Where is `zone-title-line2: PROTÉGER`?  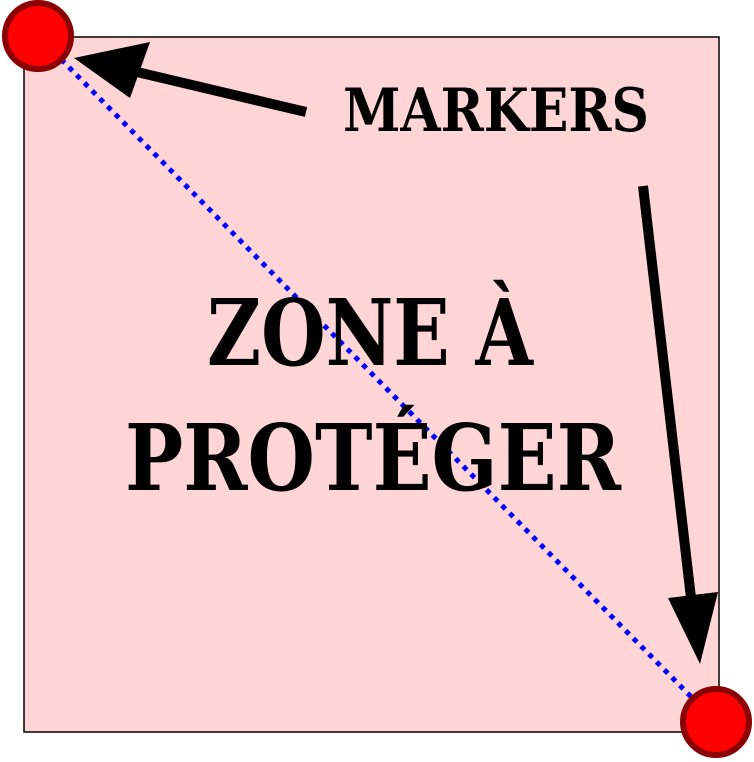
zone-title-line2: PROTÉGER is located at coordinates (373, 458).